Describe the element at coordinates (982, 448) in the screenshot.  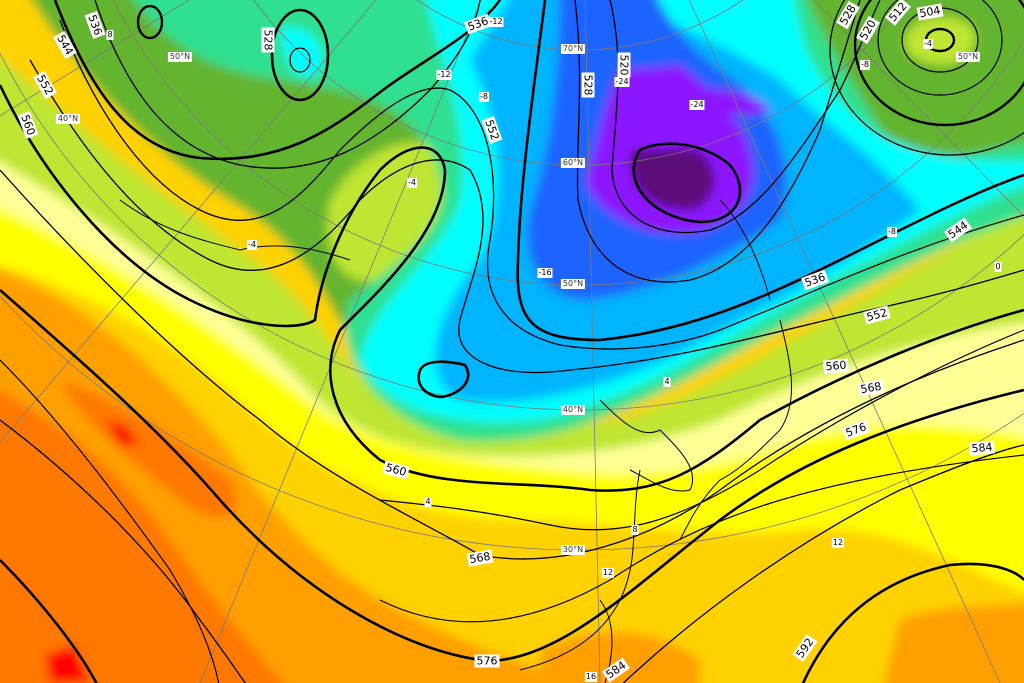
I see `height-label: 584` at that location.